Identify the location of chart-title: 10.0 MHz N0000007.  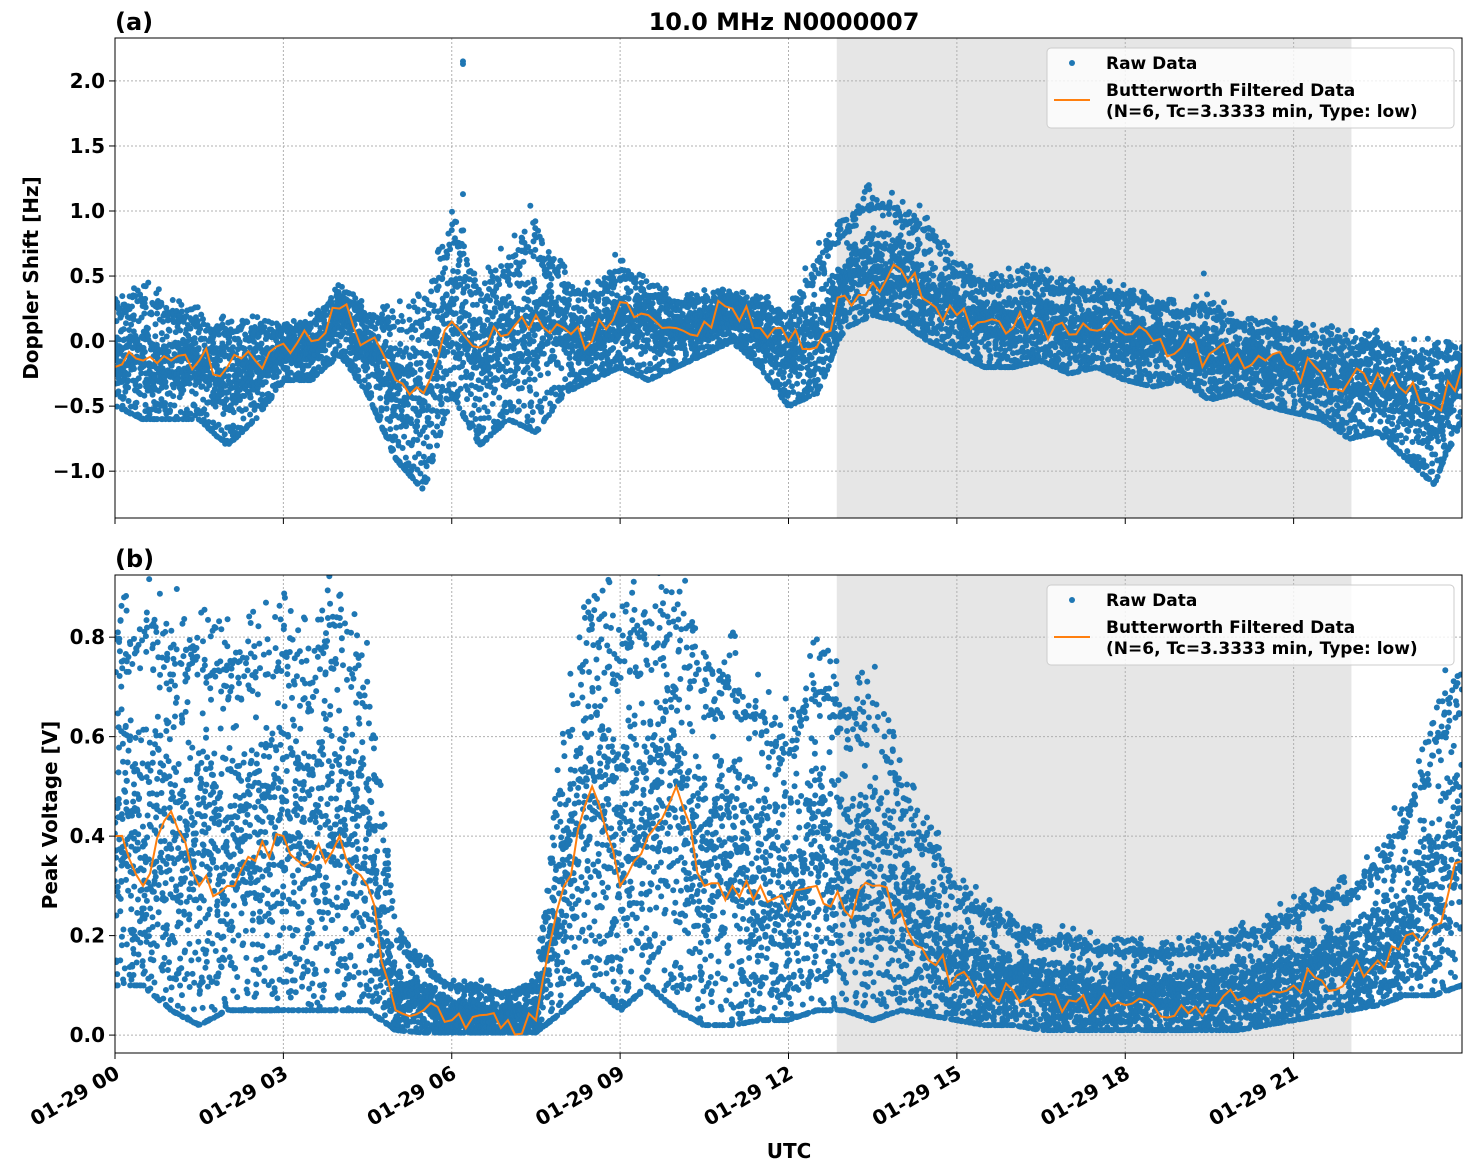
(784, 22).